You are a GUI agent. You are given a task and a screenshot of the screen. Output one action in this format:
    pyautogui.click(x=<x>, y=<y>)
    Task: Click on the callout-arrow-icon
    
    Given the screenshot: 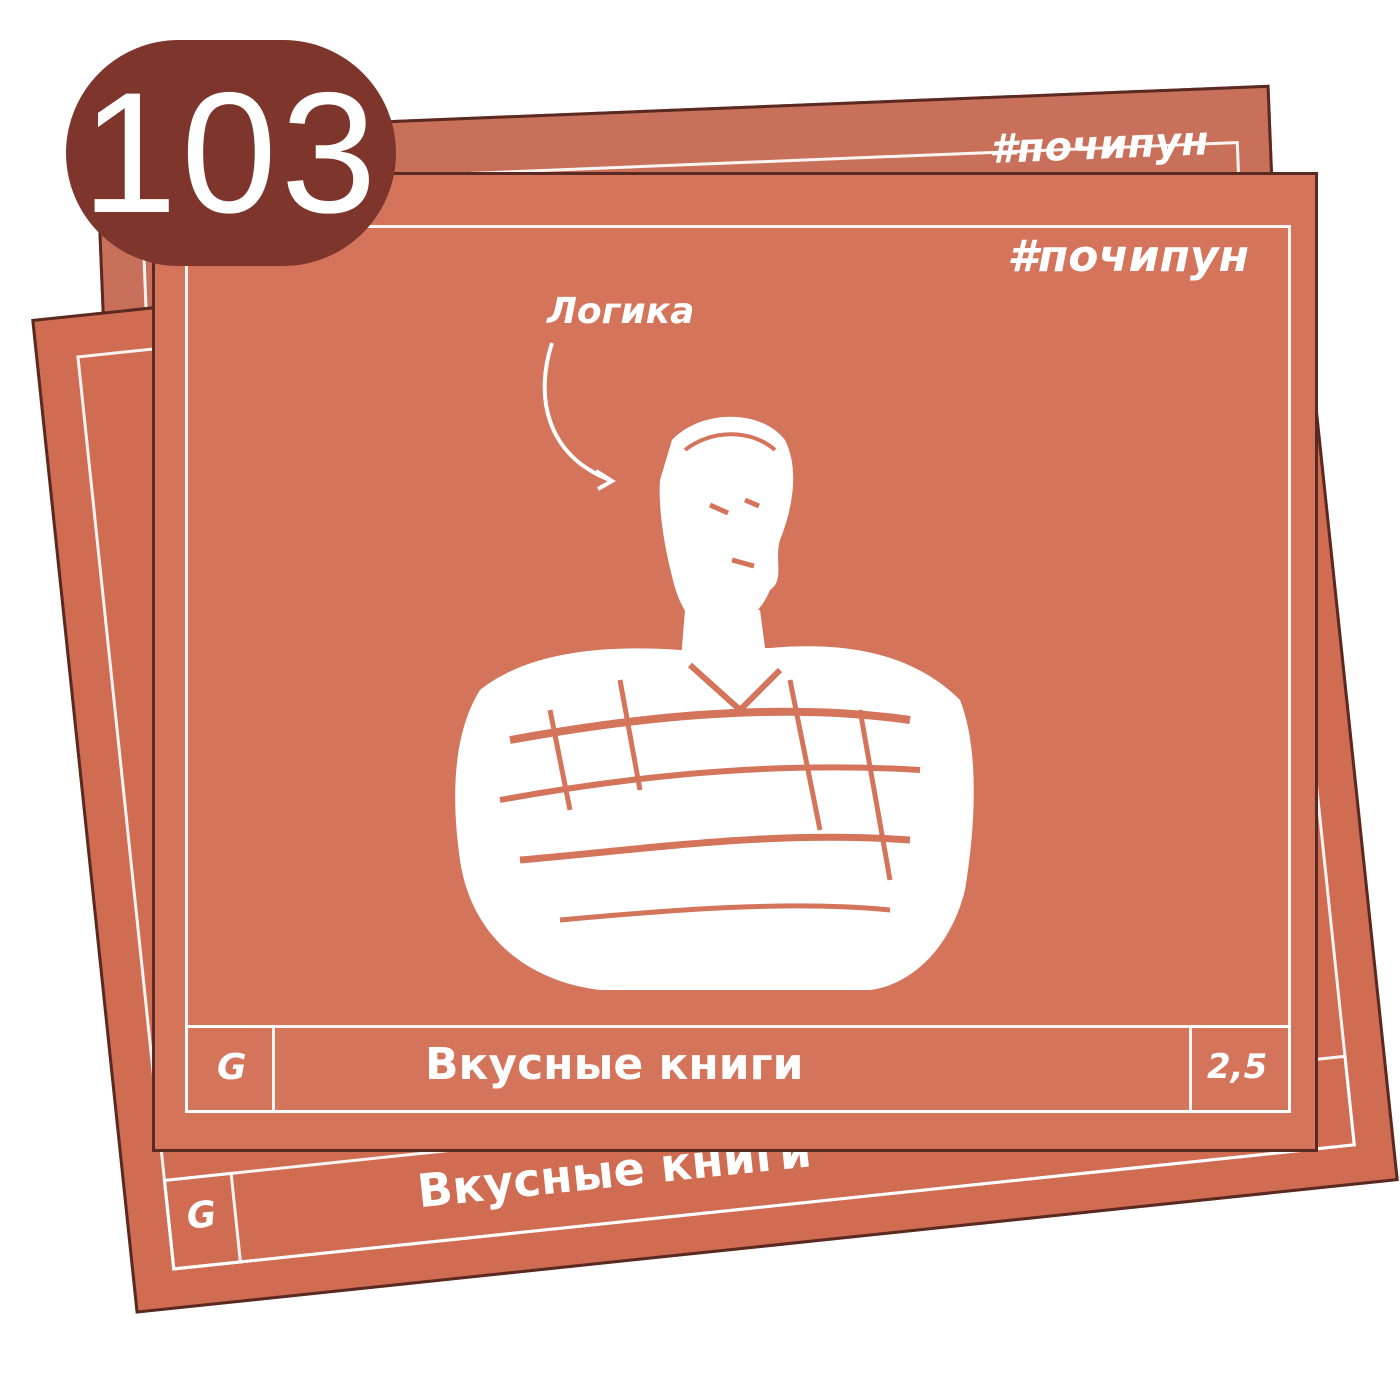 What is the action you would take?
    pyautogui.click(x=579, y=416)
    